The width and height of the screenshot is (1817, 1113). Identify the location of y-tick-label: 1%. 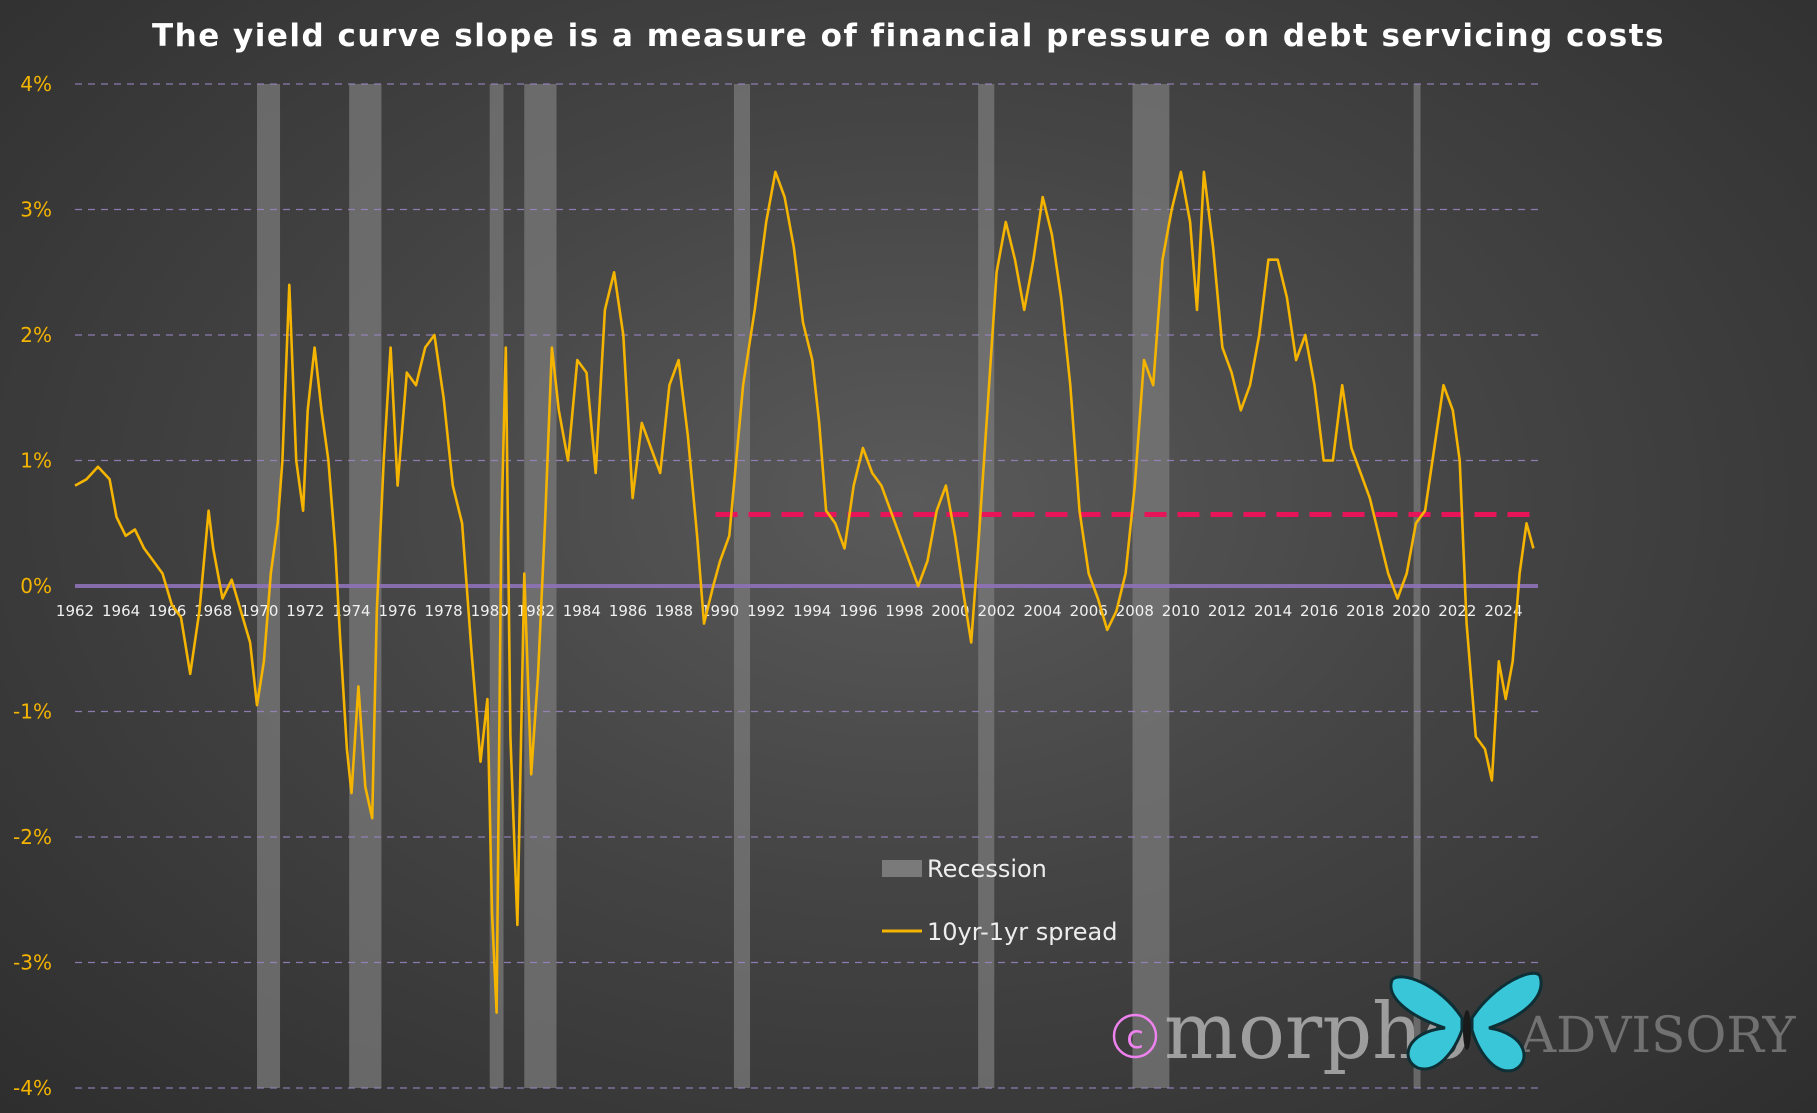
(36, 461).